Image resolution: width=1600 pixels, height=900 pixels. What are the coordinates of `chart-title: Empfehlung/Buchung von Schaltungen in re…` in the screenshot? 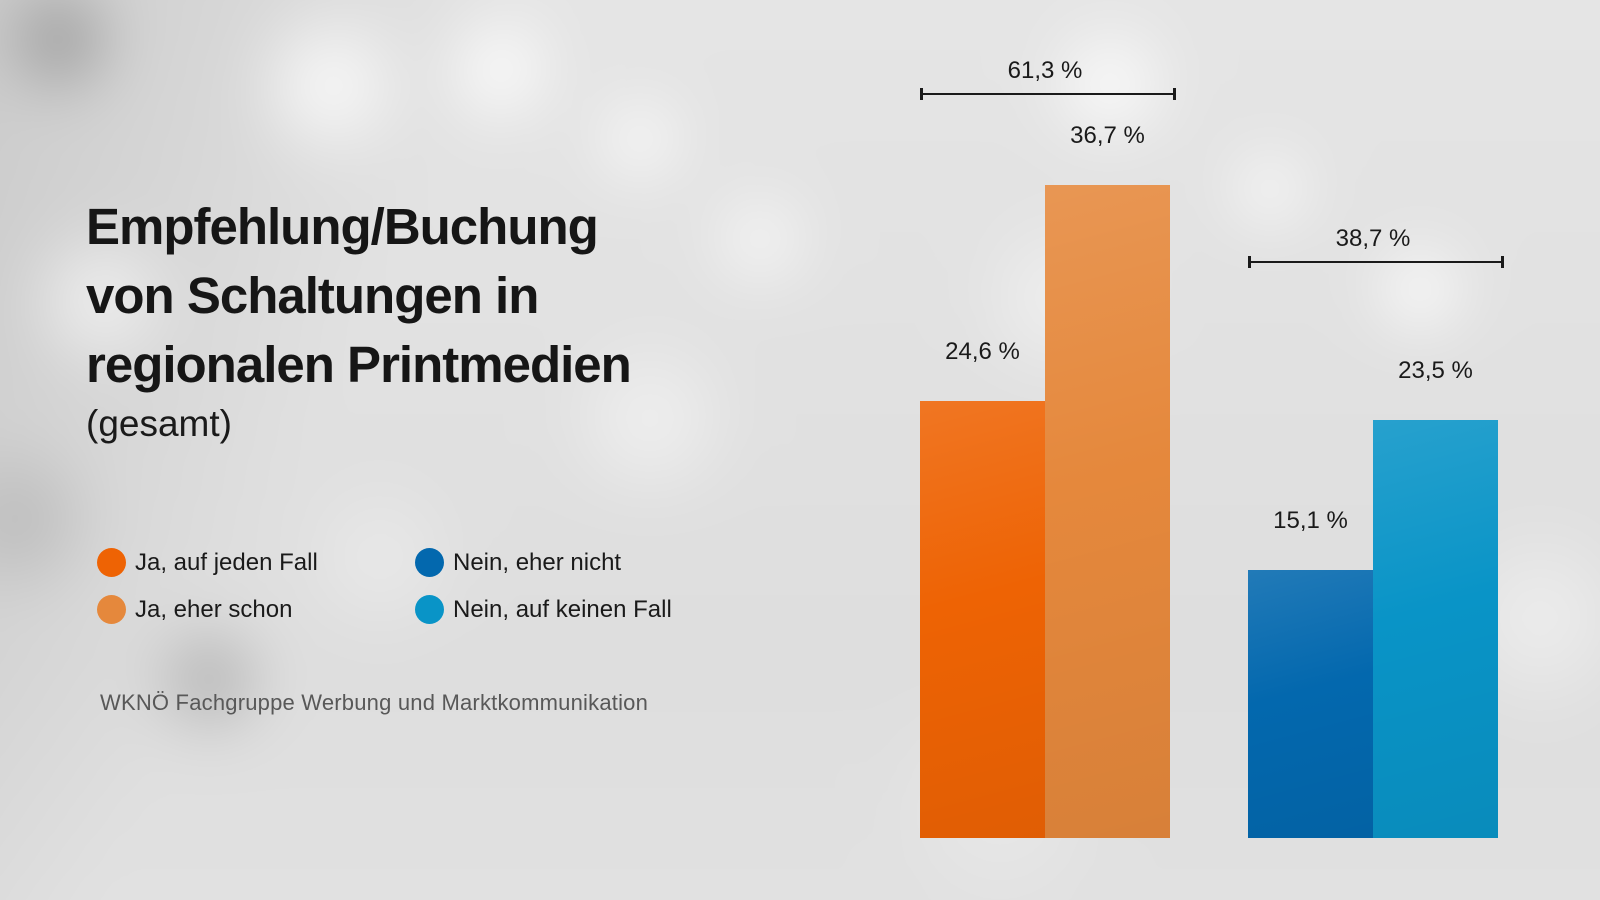 It's located at (359, 295).